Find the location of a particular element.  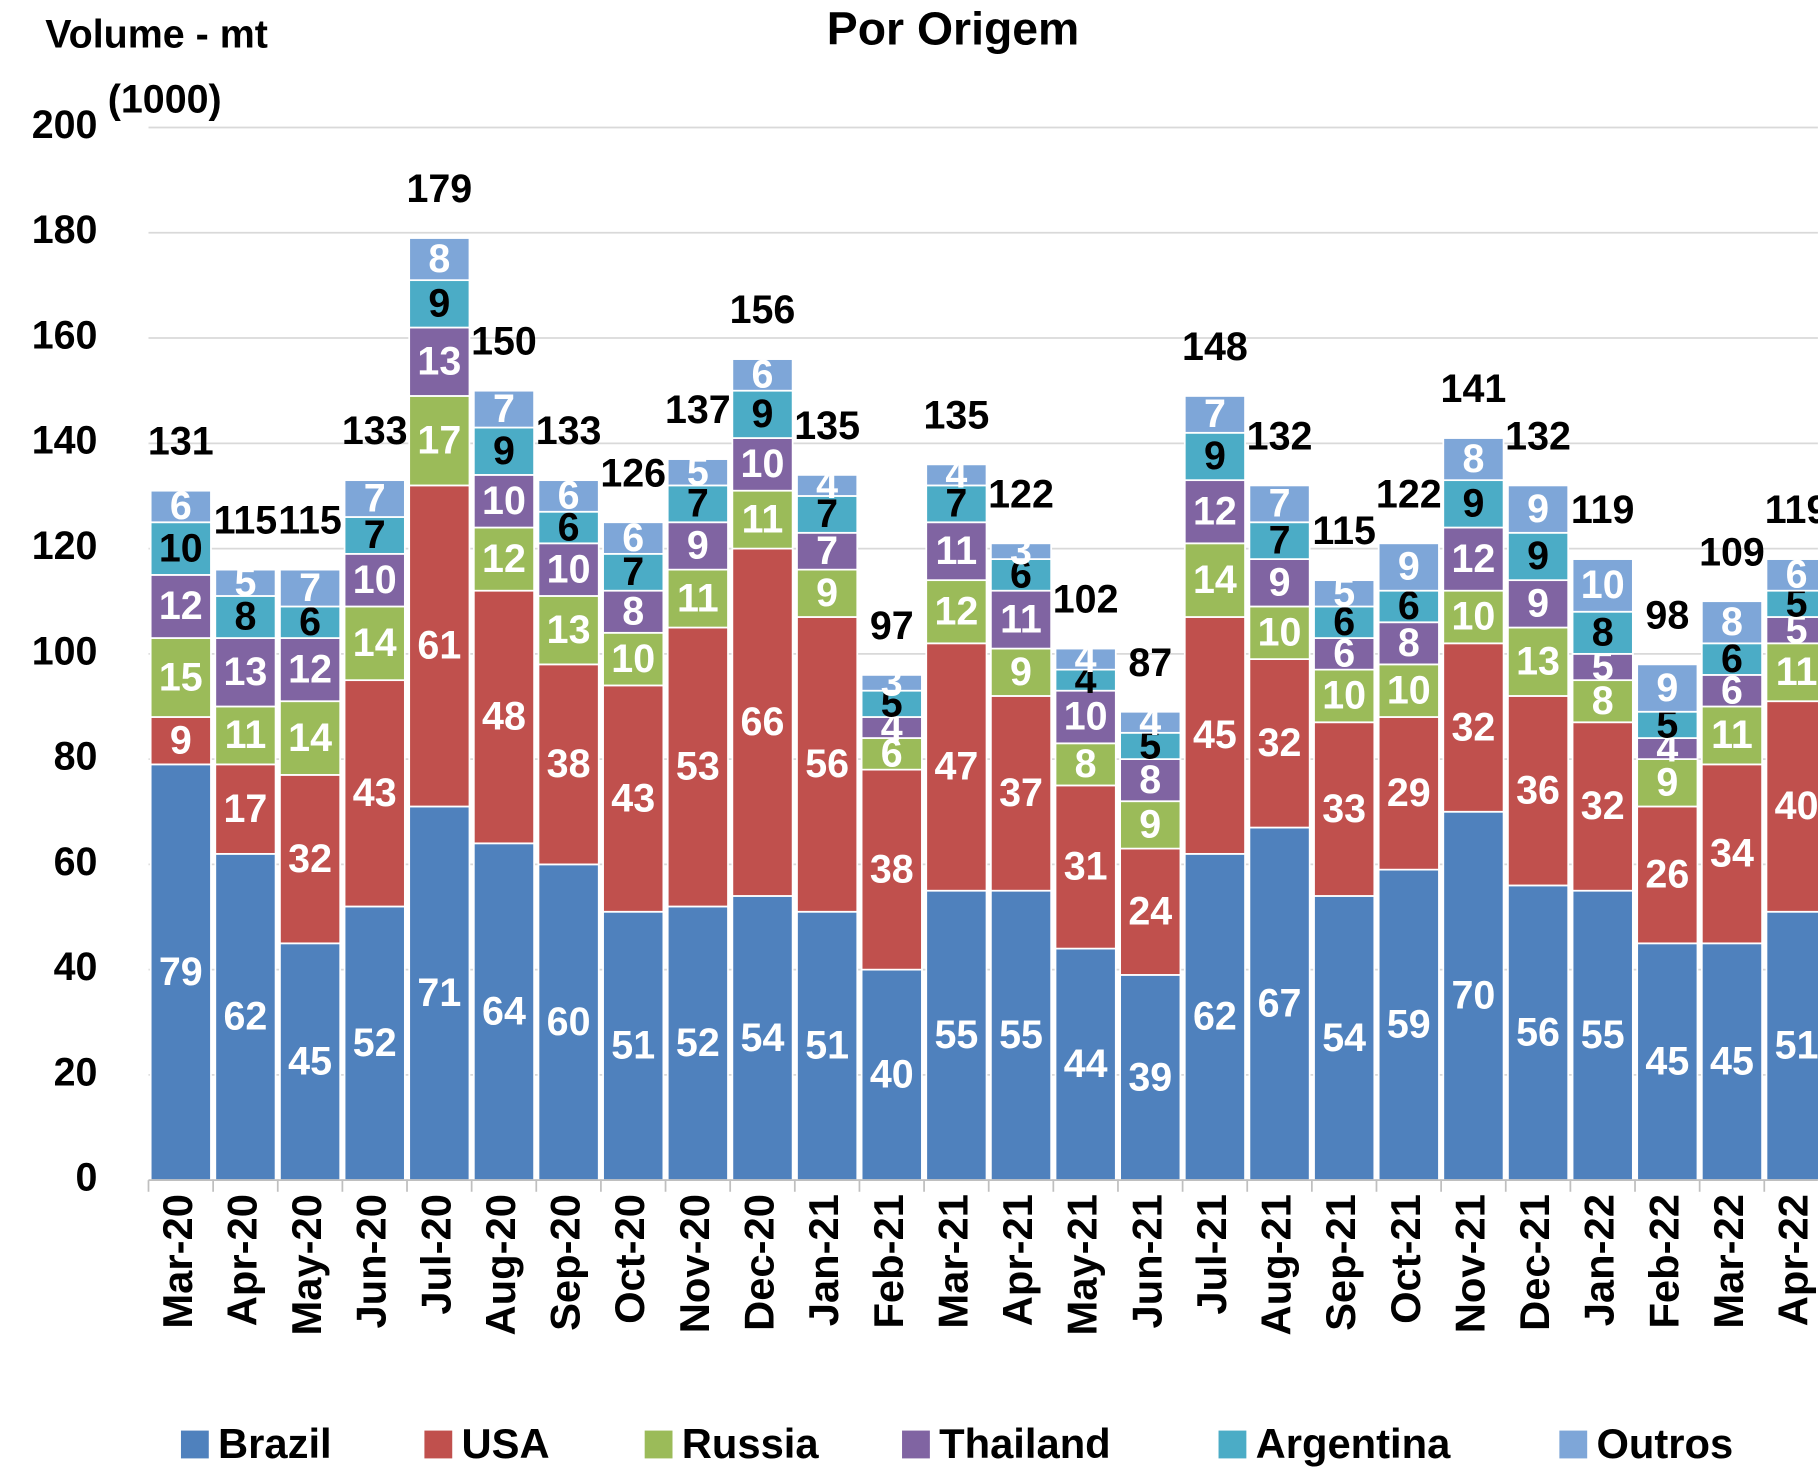

y-tick-label: 0 is located at coordinates (87, 1178).